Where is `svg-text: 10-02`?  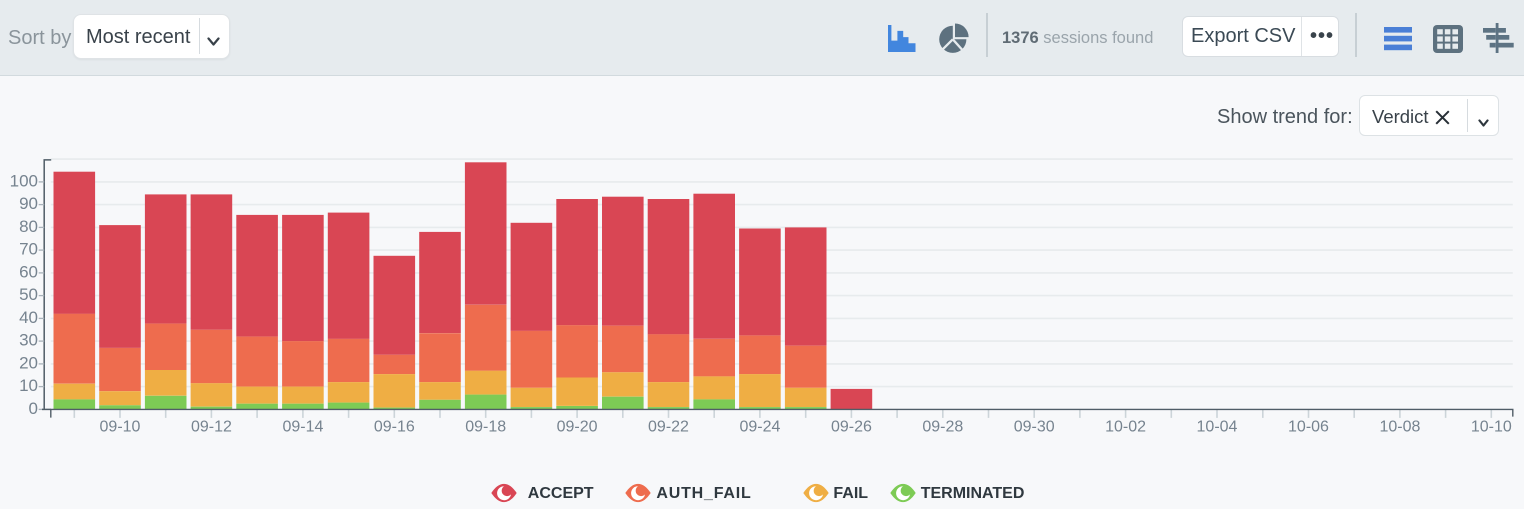
svg-text: 10-02 is located at coordinates (1125, 427).